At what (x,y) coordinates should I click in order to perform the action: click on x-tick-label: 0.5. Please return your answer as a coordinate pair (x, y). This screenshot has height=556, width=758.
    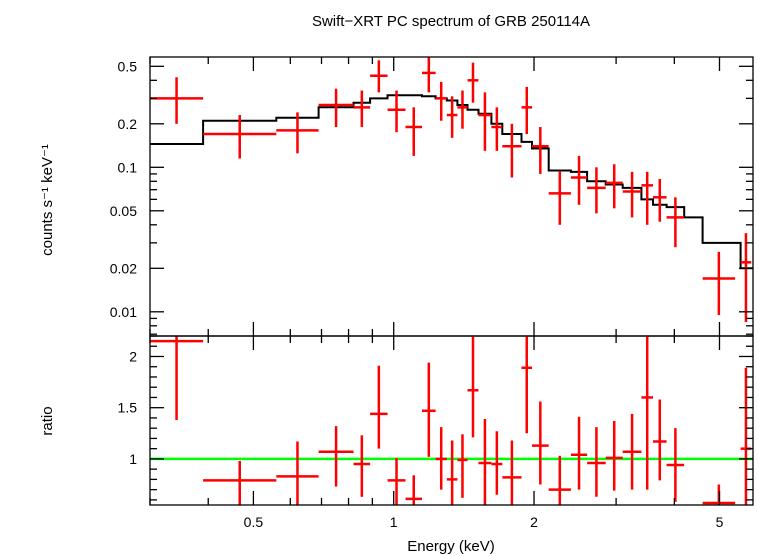
    Looking at the image, I should click on (254, 522).